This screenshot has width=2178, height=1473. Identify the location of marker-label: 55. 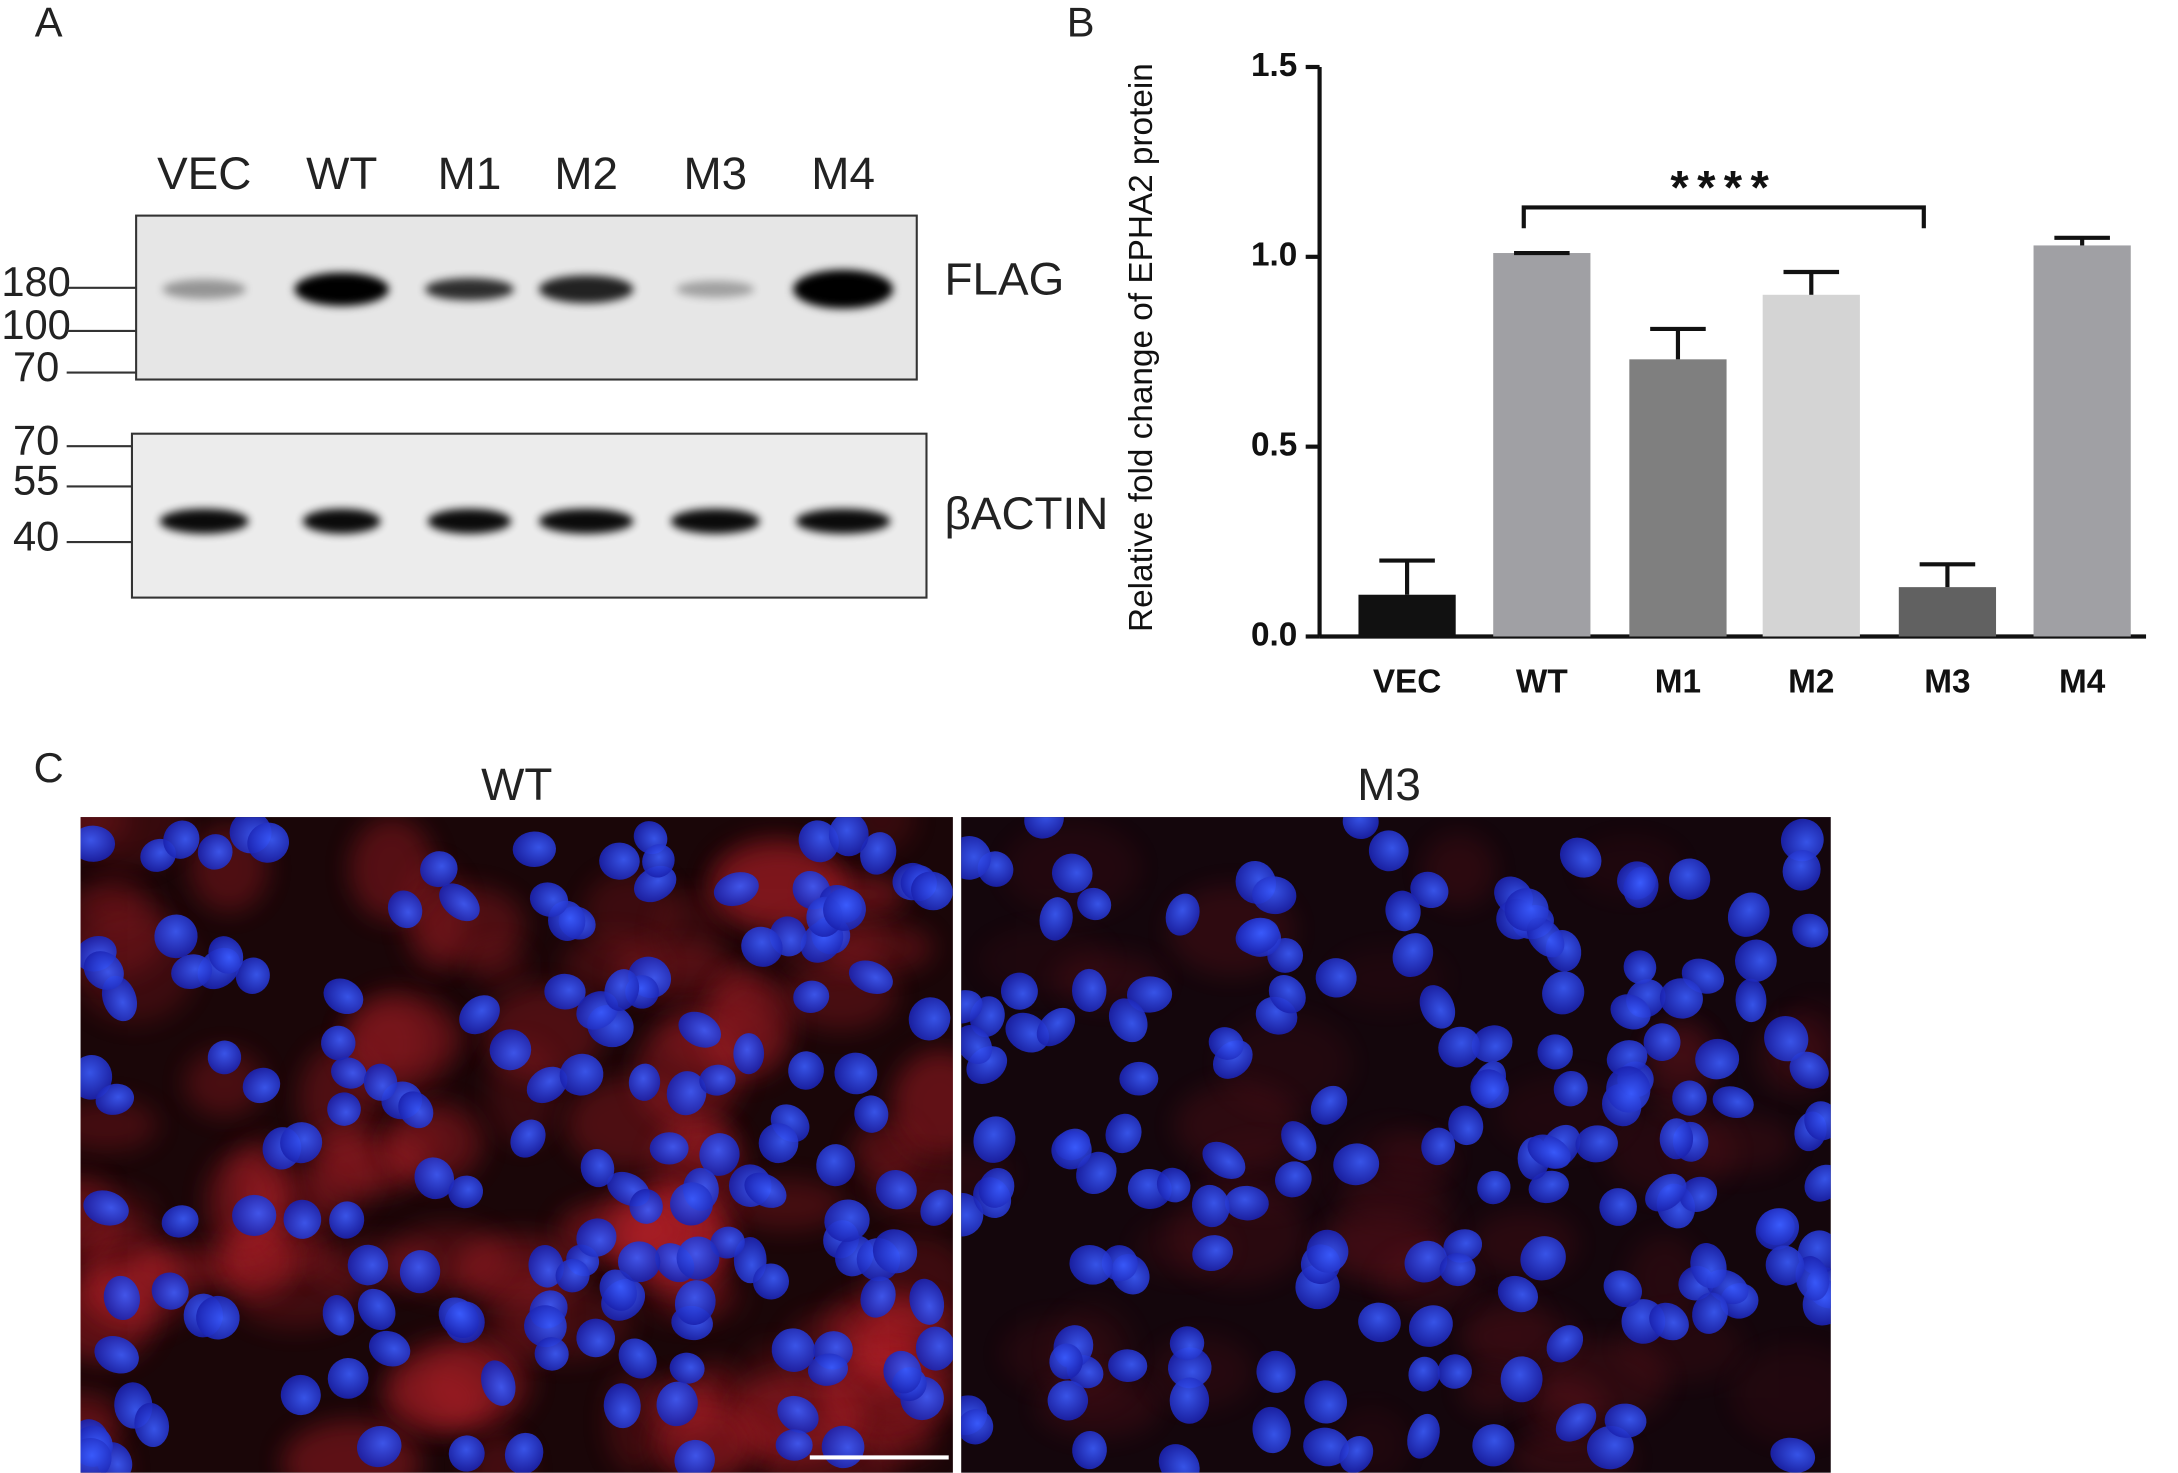
(36, 480).